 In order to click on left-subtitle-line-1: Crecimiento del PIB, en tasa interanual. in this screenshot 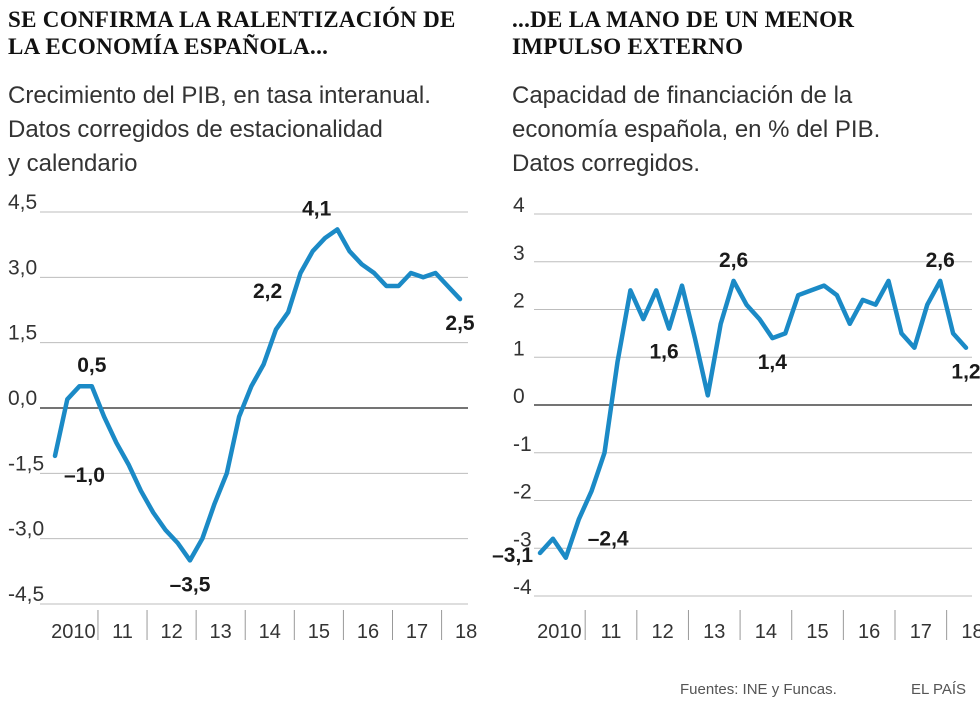, I will do `click(219, 95)`.